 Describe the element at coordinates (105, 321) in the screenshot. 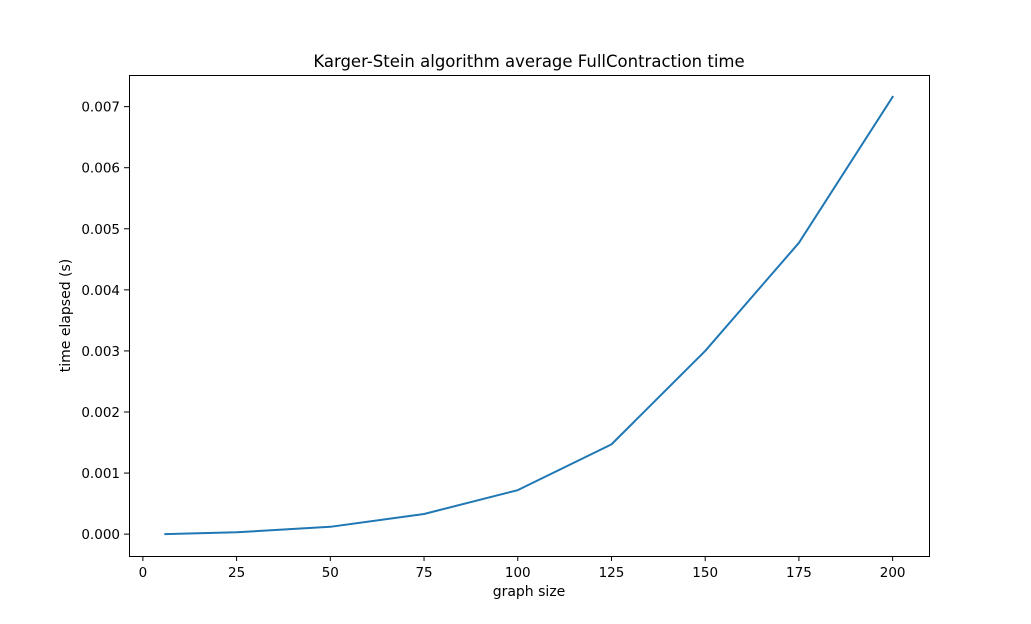

I see `y-axis-ticks: 0.000 0.001 0.002 0.003 0.004 0.005 0.006 0.007` at that location.